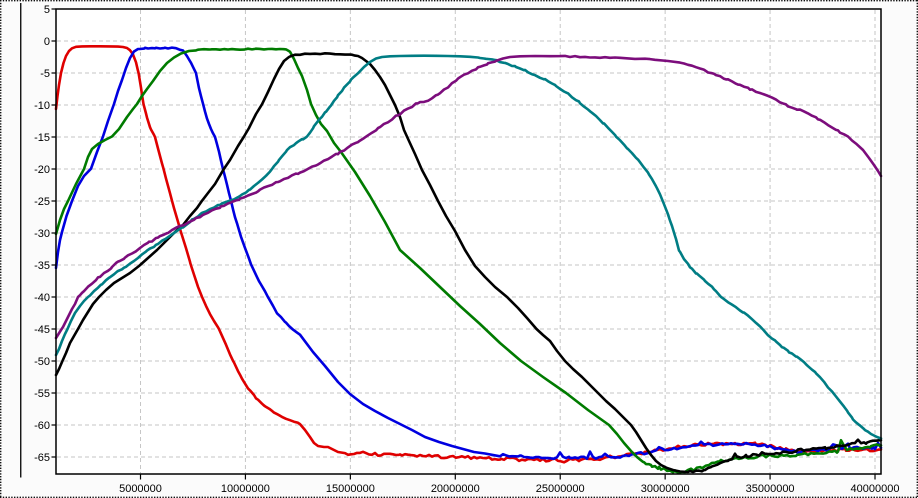 The image size is (918, 498). Describe the element at coordinates (770, 489) in the screenshot. I see `svg-text: 35000000` at that location.